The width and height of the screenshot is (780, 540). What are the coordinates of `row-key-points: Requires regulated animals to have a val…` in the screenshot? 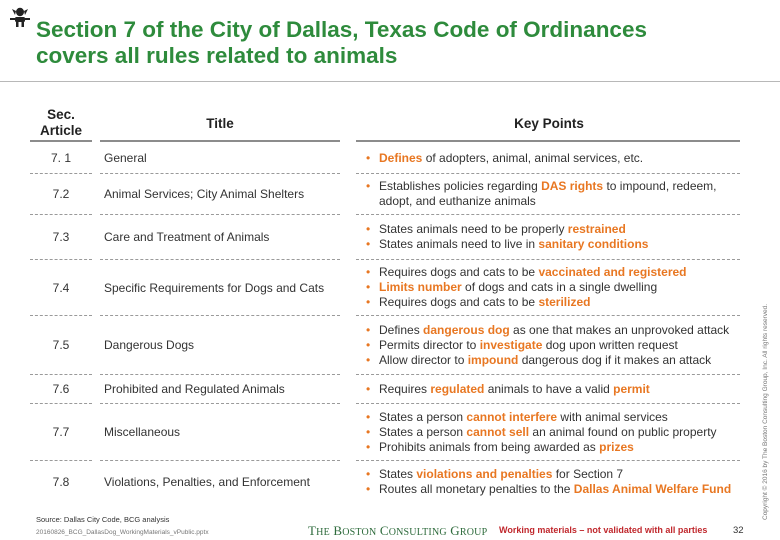 It's located at (555, 389).